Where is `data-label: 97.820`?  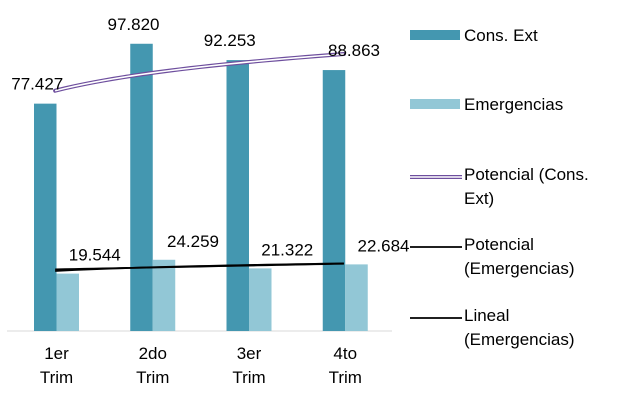
data-label: 97.820 is located at coordinates (134, 24).